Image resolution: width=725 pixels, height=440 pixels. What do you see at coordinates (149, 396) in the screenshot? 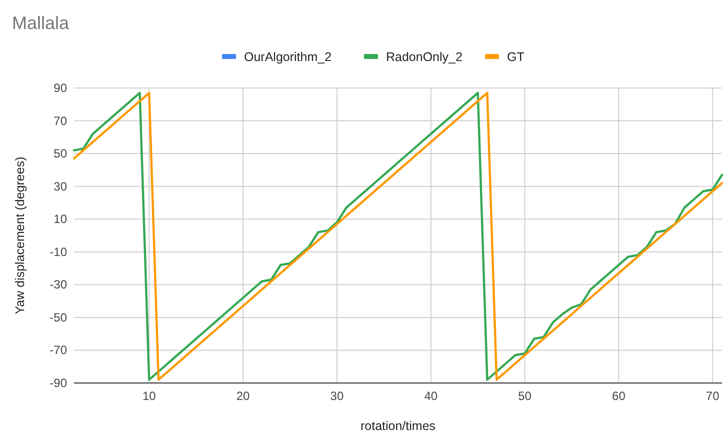
I see `x-tick-label: 10` at bounding box center [149, 396].